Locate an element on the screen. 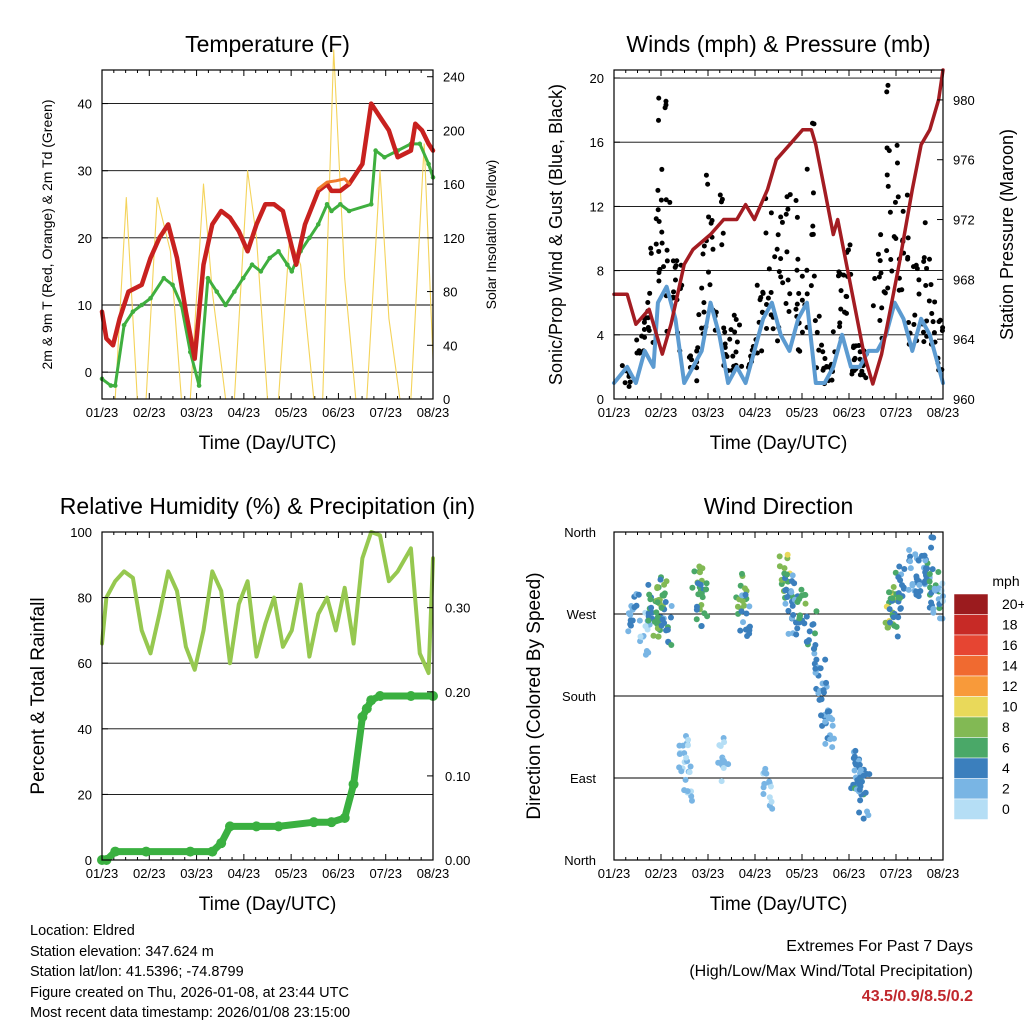  y-tick-label: 20 is located at coordinates (85, 794).